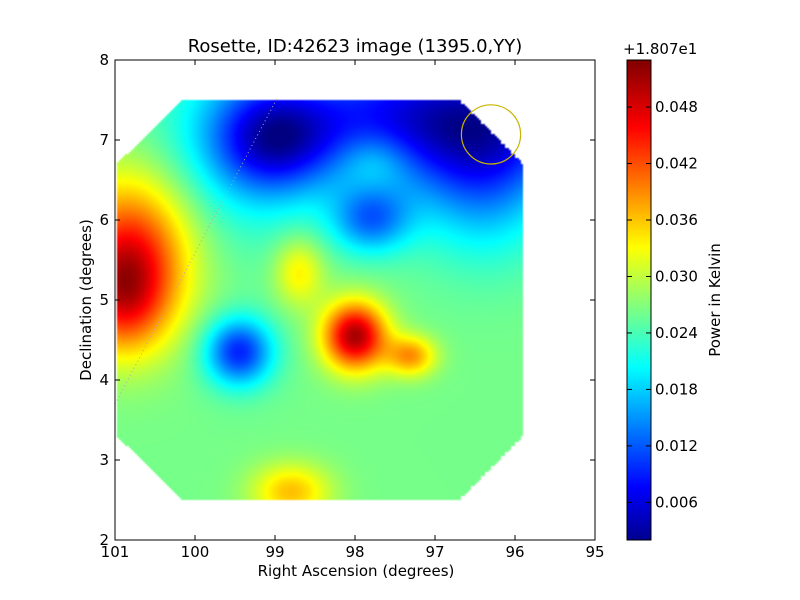 The width and height of the screenshot is (800, 600). I want to click on x-tick-label: 97, so click(434, 552).